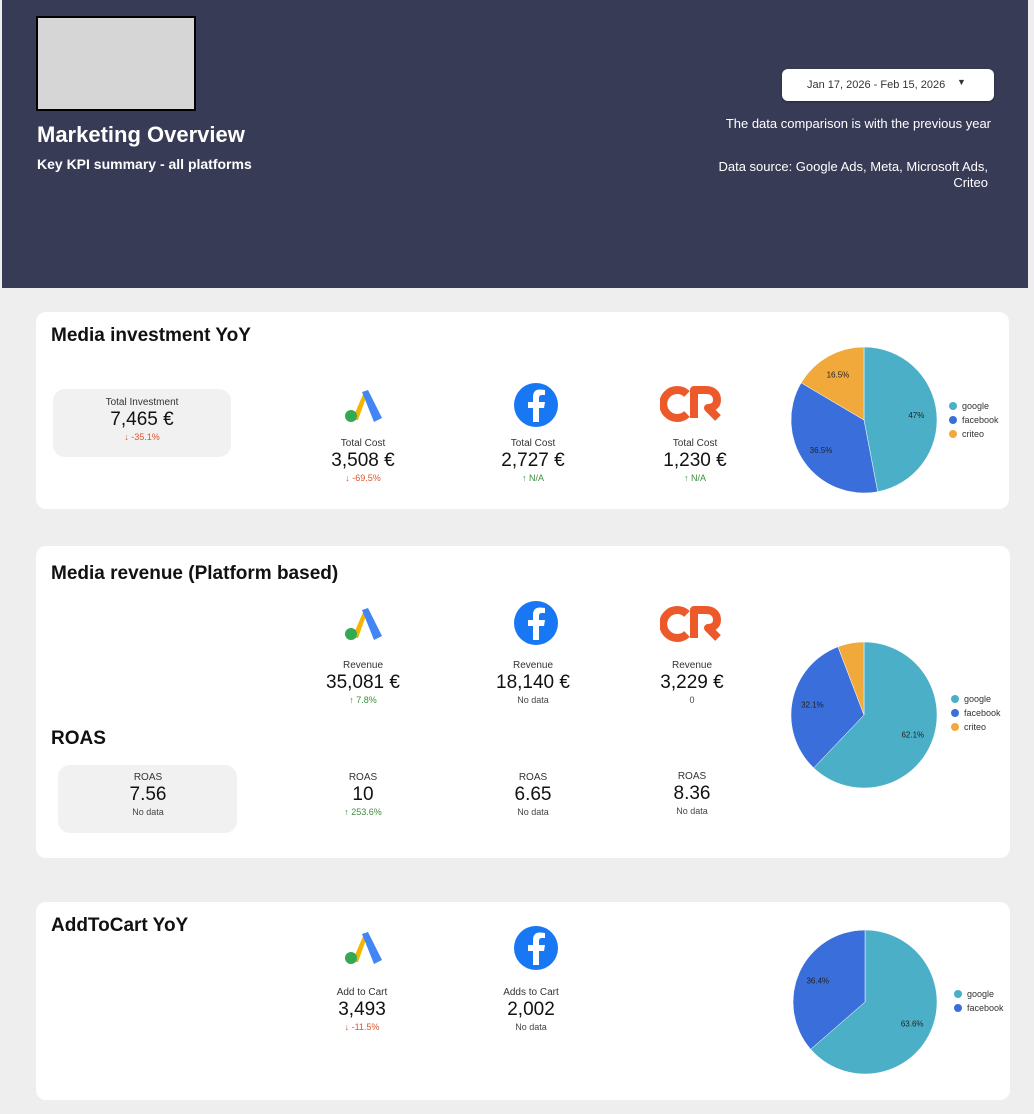 This screenshot has height=1114, width=1034. I want to click on metric-value: 18,140 €, so click(533, 682).